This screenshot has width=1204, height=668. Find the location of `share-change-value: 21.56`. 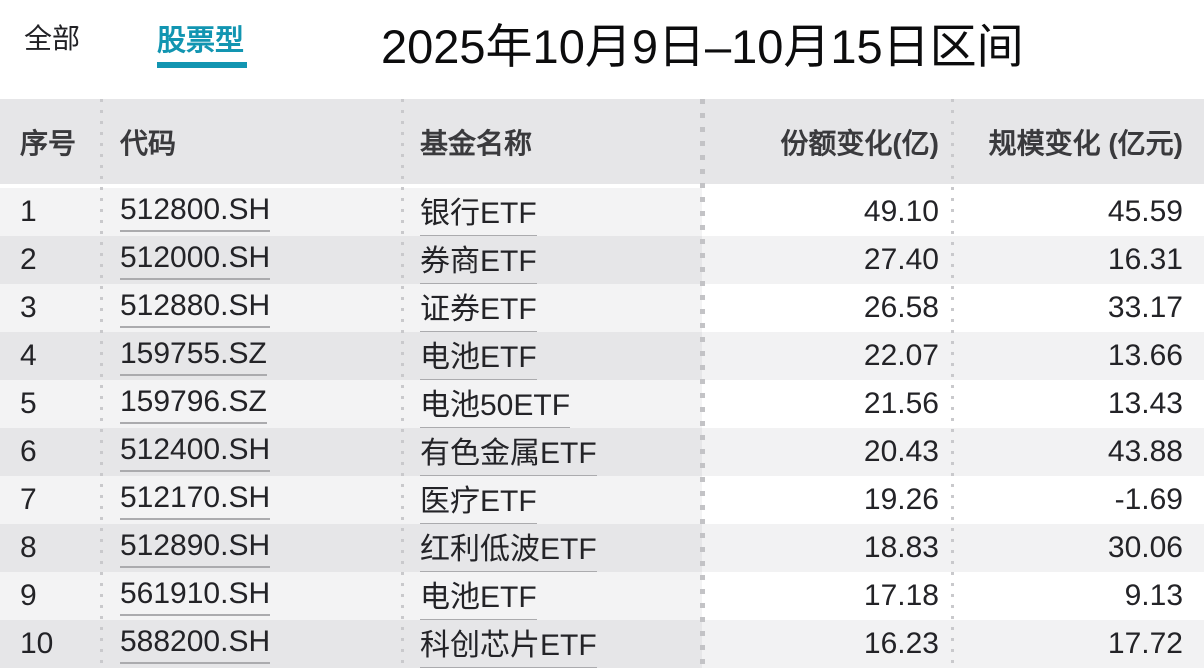

share-change-value: 21.56 is located at coordinates (827, 404).